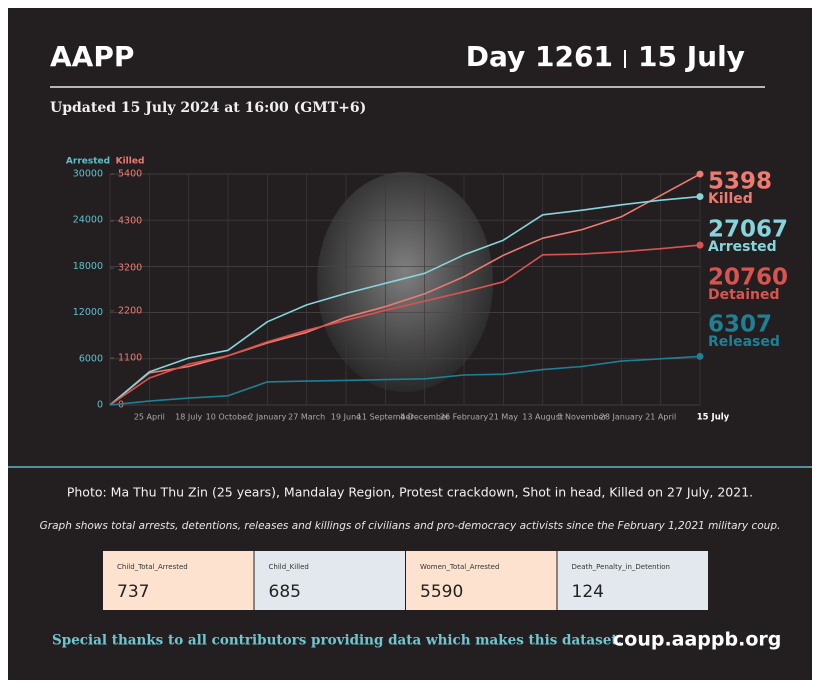 This screenshot has height=687, width=820. I want to click on stat-value: 685, so click(285, 592).